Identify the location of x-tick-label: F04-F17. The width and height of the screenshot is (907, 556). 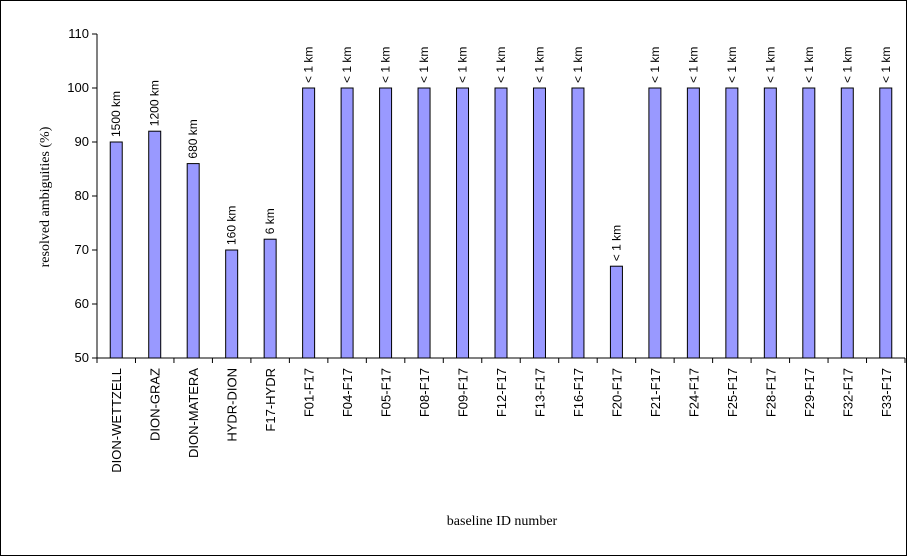
(347, 392).